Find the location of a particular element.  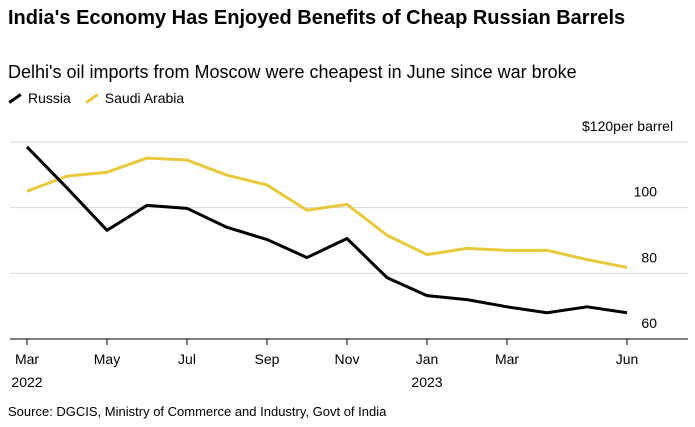

legend-label: Russia is located at coordinates (49, 98).